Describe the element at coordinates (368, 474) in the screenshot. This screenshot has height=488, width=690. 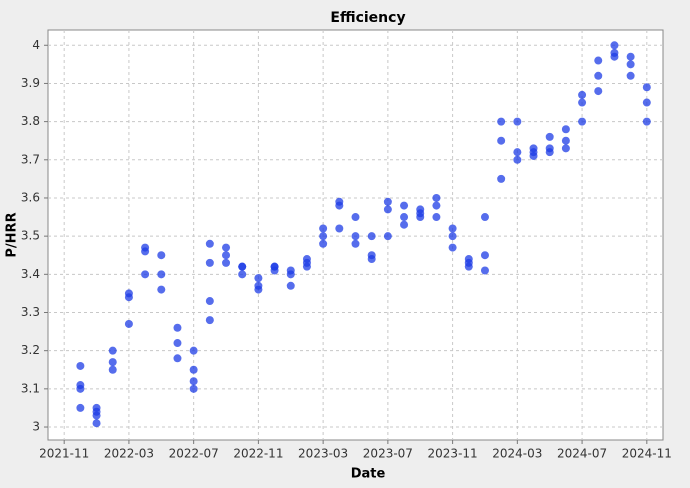
I see `x-axis-label: Date` at that location.